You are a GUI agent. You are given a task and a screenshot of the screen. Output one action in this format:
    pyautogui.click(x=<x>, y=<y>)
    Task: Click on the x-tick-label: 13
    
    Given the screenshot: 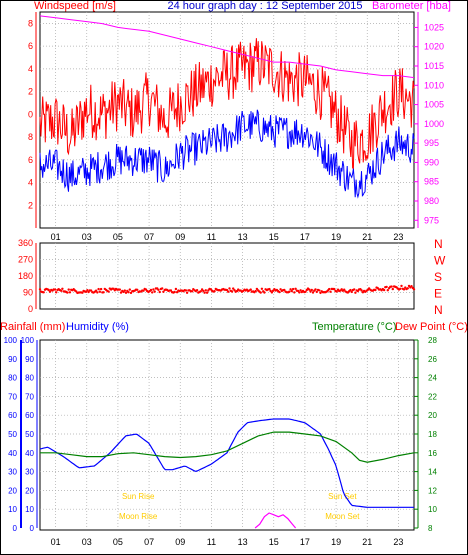 What is the action you would take?
    pyautogui.click(x=243, y=237)
    